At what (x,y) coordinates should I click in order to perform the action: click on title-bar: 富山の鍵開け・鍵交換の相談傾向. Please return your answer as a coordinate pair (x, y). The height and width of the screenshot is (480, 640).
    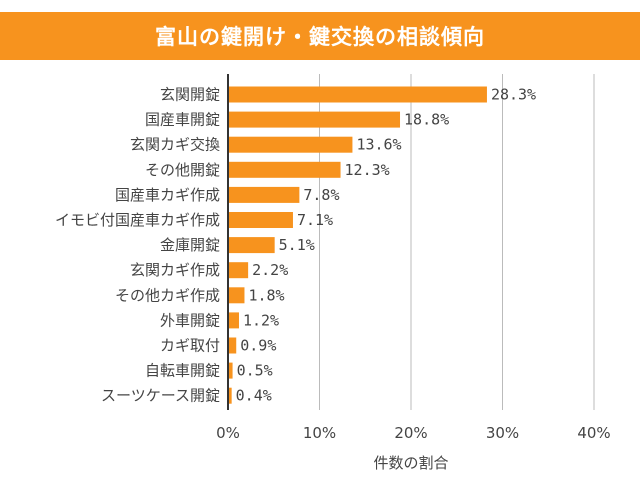
    Looking at the image, I should click on (320, 35).